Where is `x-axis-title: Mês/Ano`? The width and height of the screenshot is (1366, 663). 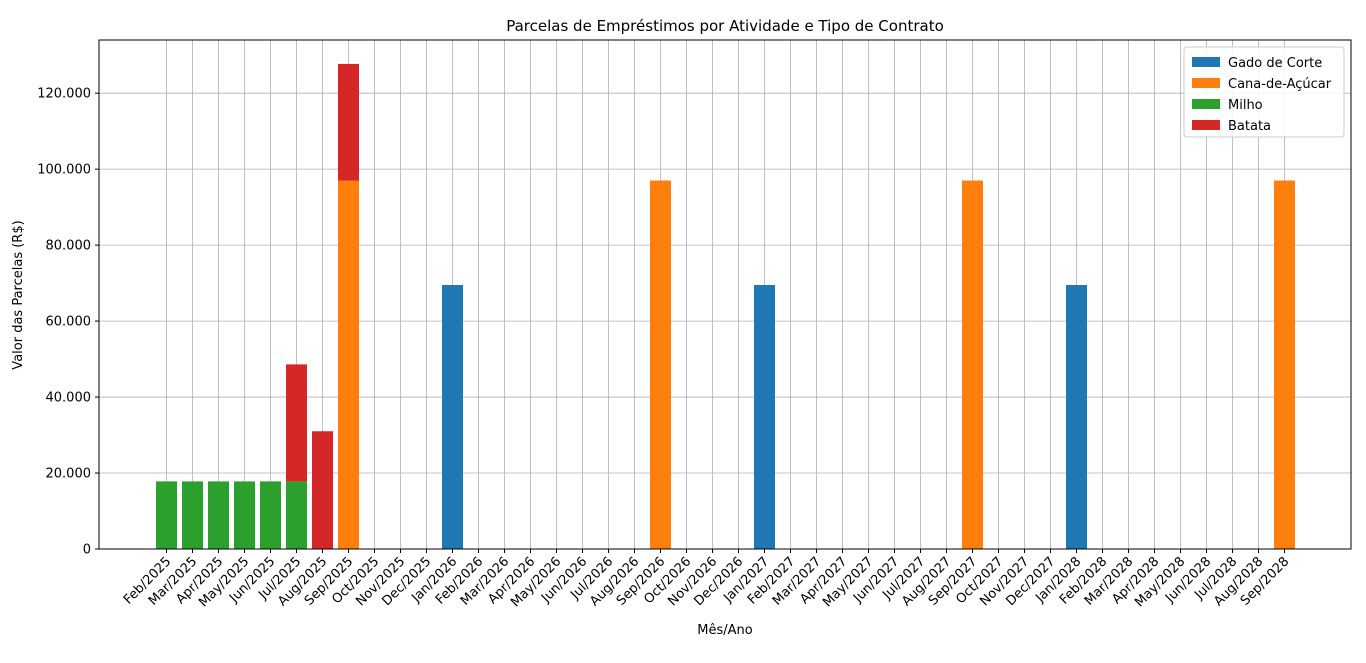 x-axis-title: Mês/Ano is located at coordinates (724, 630).